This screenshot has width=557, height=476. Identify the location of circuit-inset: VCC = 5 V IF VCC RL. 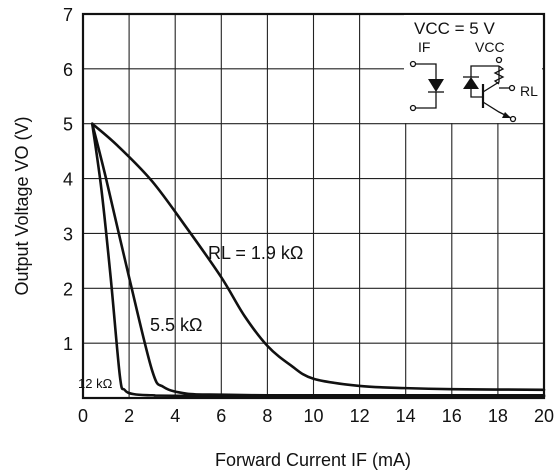
(473, 69).